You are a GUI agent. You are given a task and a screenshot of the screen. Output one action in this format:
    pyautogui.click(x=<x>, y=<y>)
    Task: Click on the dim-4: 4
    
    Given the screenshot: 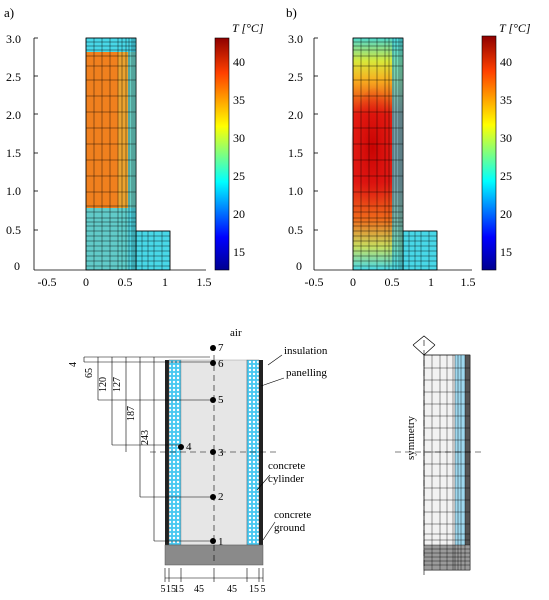 What is the action you would take?
    pyautogui.click(x=73, y=364)
    